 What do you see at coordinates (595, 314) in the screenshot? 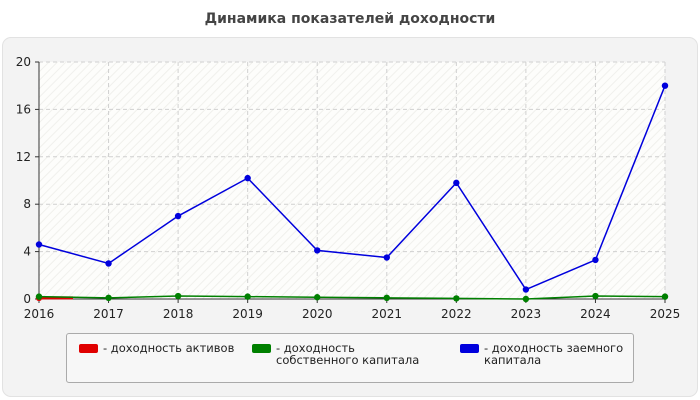
I see `x-tick-label: 2024` at bounding box center [595, 314].